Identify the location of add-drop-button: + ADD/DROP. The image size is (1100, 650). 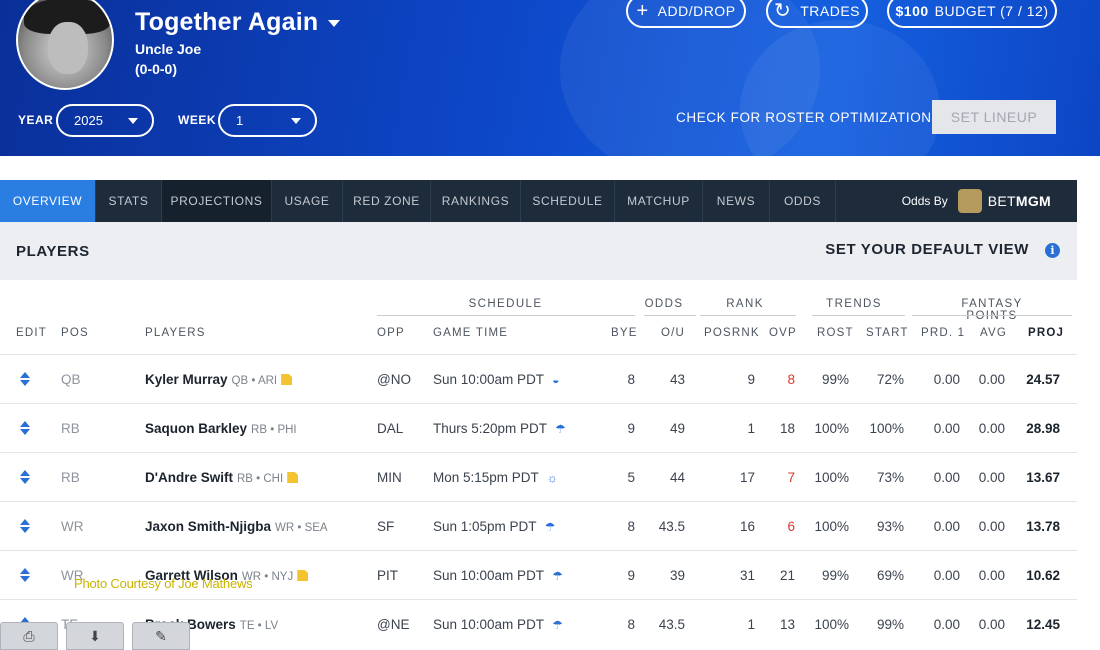
(686, 14).